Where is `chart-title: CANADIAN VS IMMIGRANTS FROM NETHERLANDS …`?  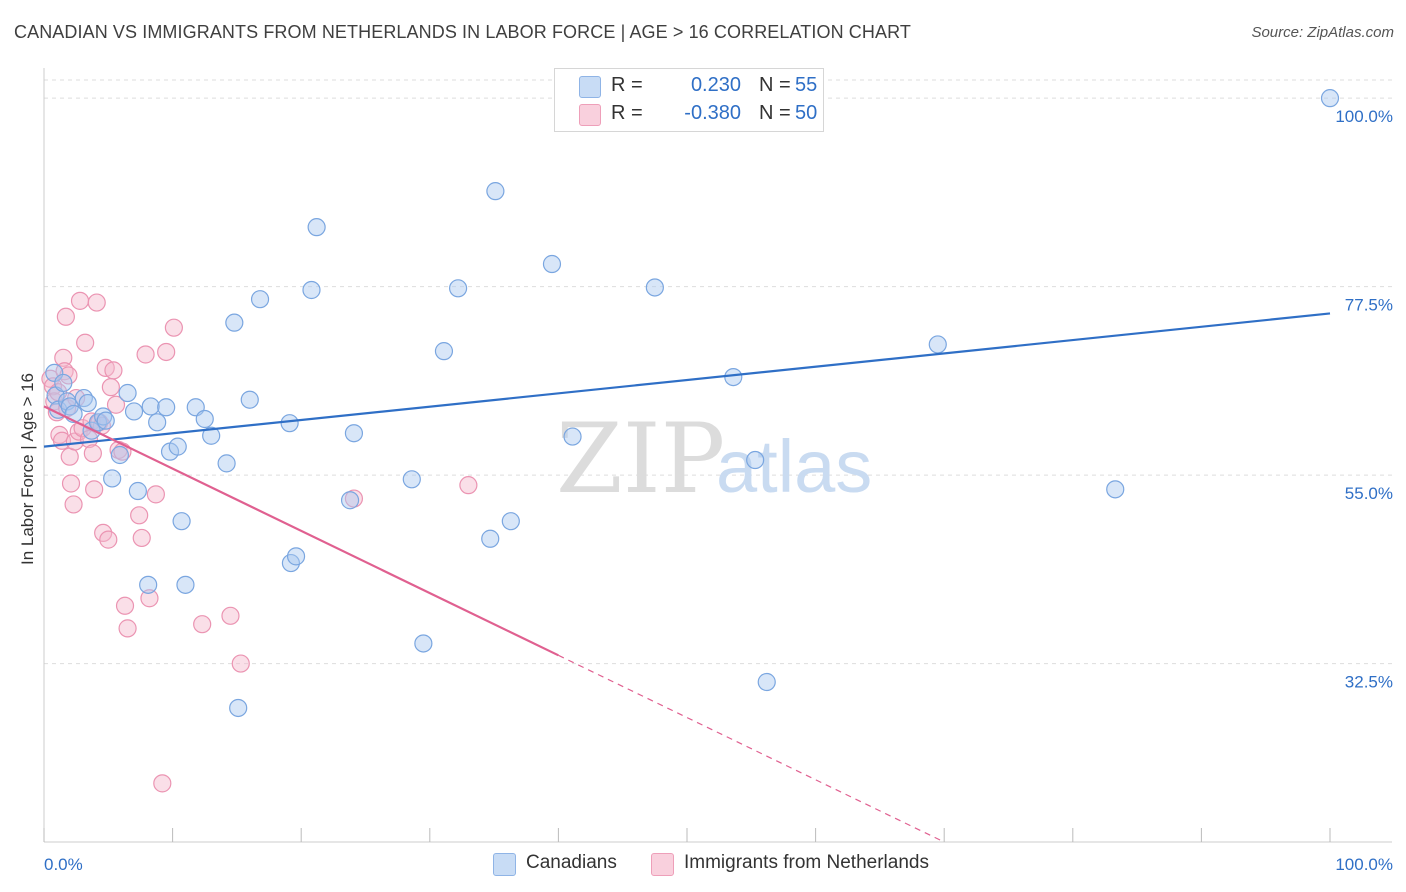 chart-title: CANADIAN VS IMMIGRANTS FROM NETHERLANDS … is located at coordinates (462, 32).